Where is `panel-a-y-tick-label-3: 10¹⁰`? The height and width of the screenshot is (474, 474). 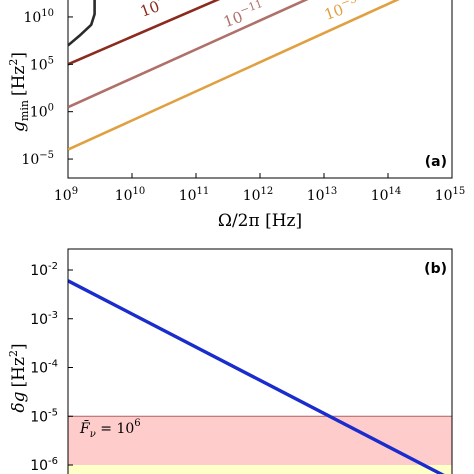
panel-a-y-tick-label-3: 10¹⁰ is located at coordinates (38, 17).